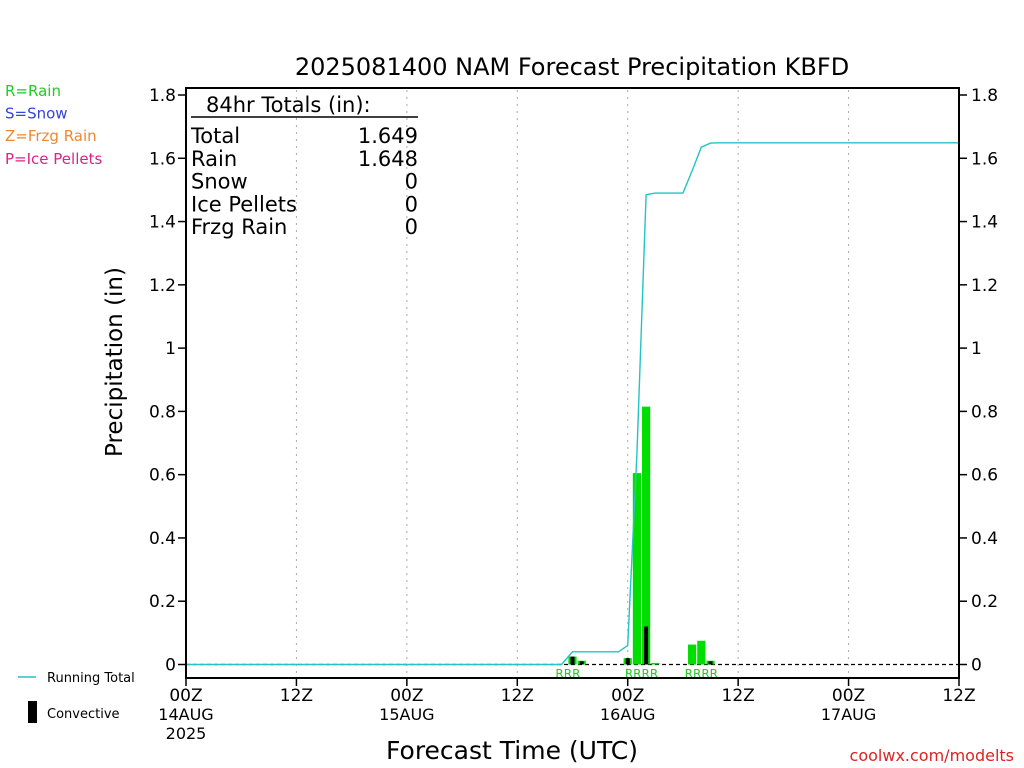  What do you see at coordinates (53, 159) in the screenshot?
I see `precip-type-legend-item: P=Ice Pellets` at bounding box center [53, 159].